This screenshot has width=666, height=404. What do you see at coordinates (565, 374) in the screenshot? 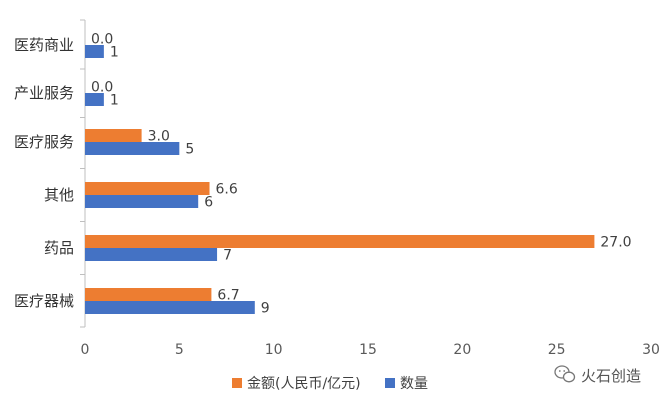
I see `wechat-icon` at bounding box center [565, 374].